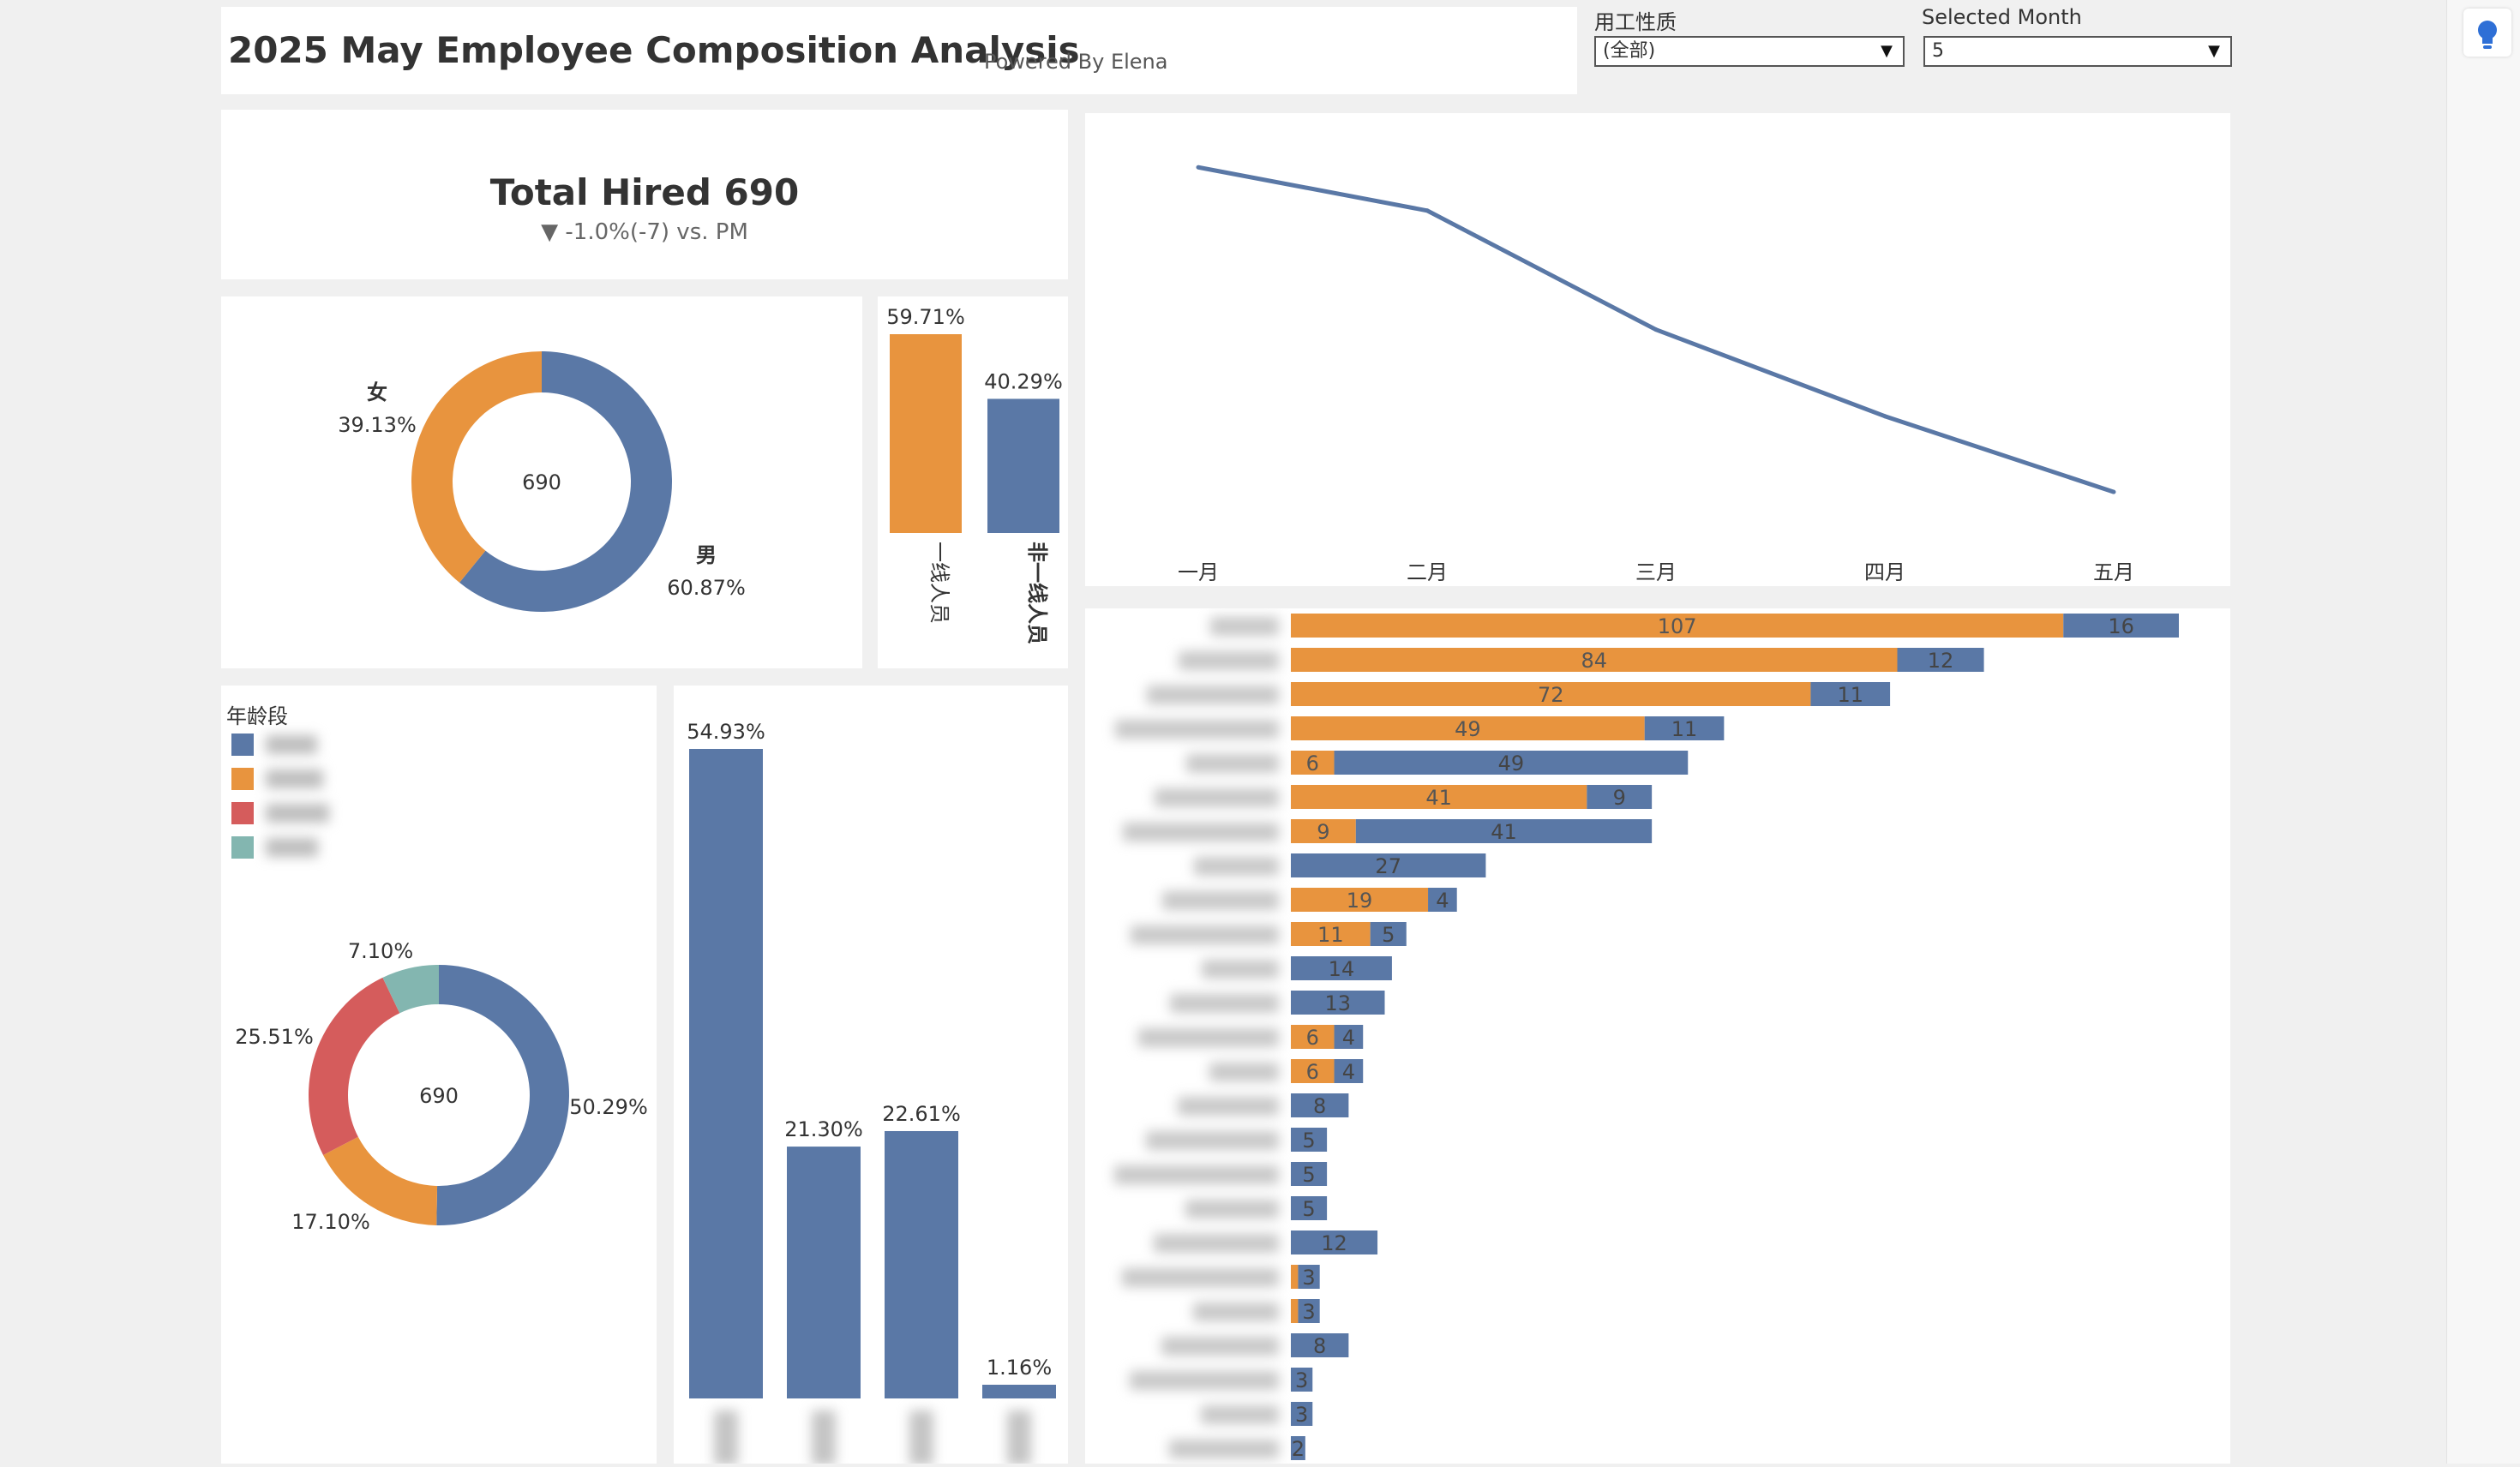  I want to click on bar-segment-label: 16, so click(2121, 626).